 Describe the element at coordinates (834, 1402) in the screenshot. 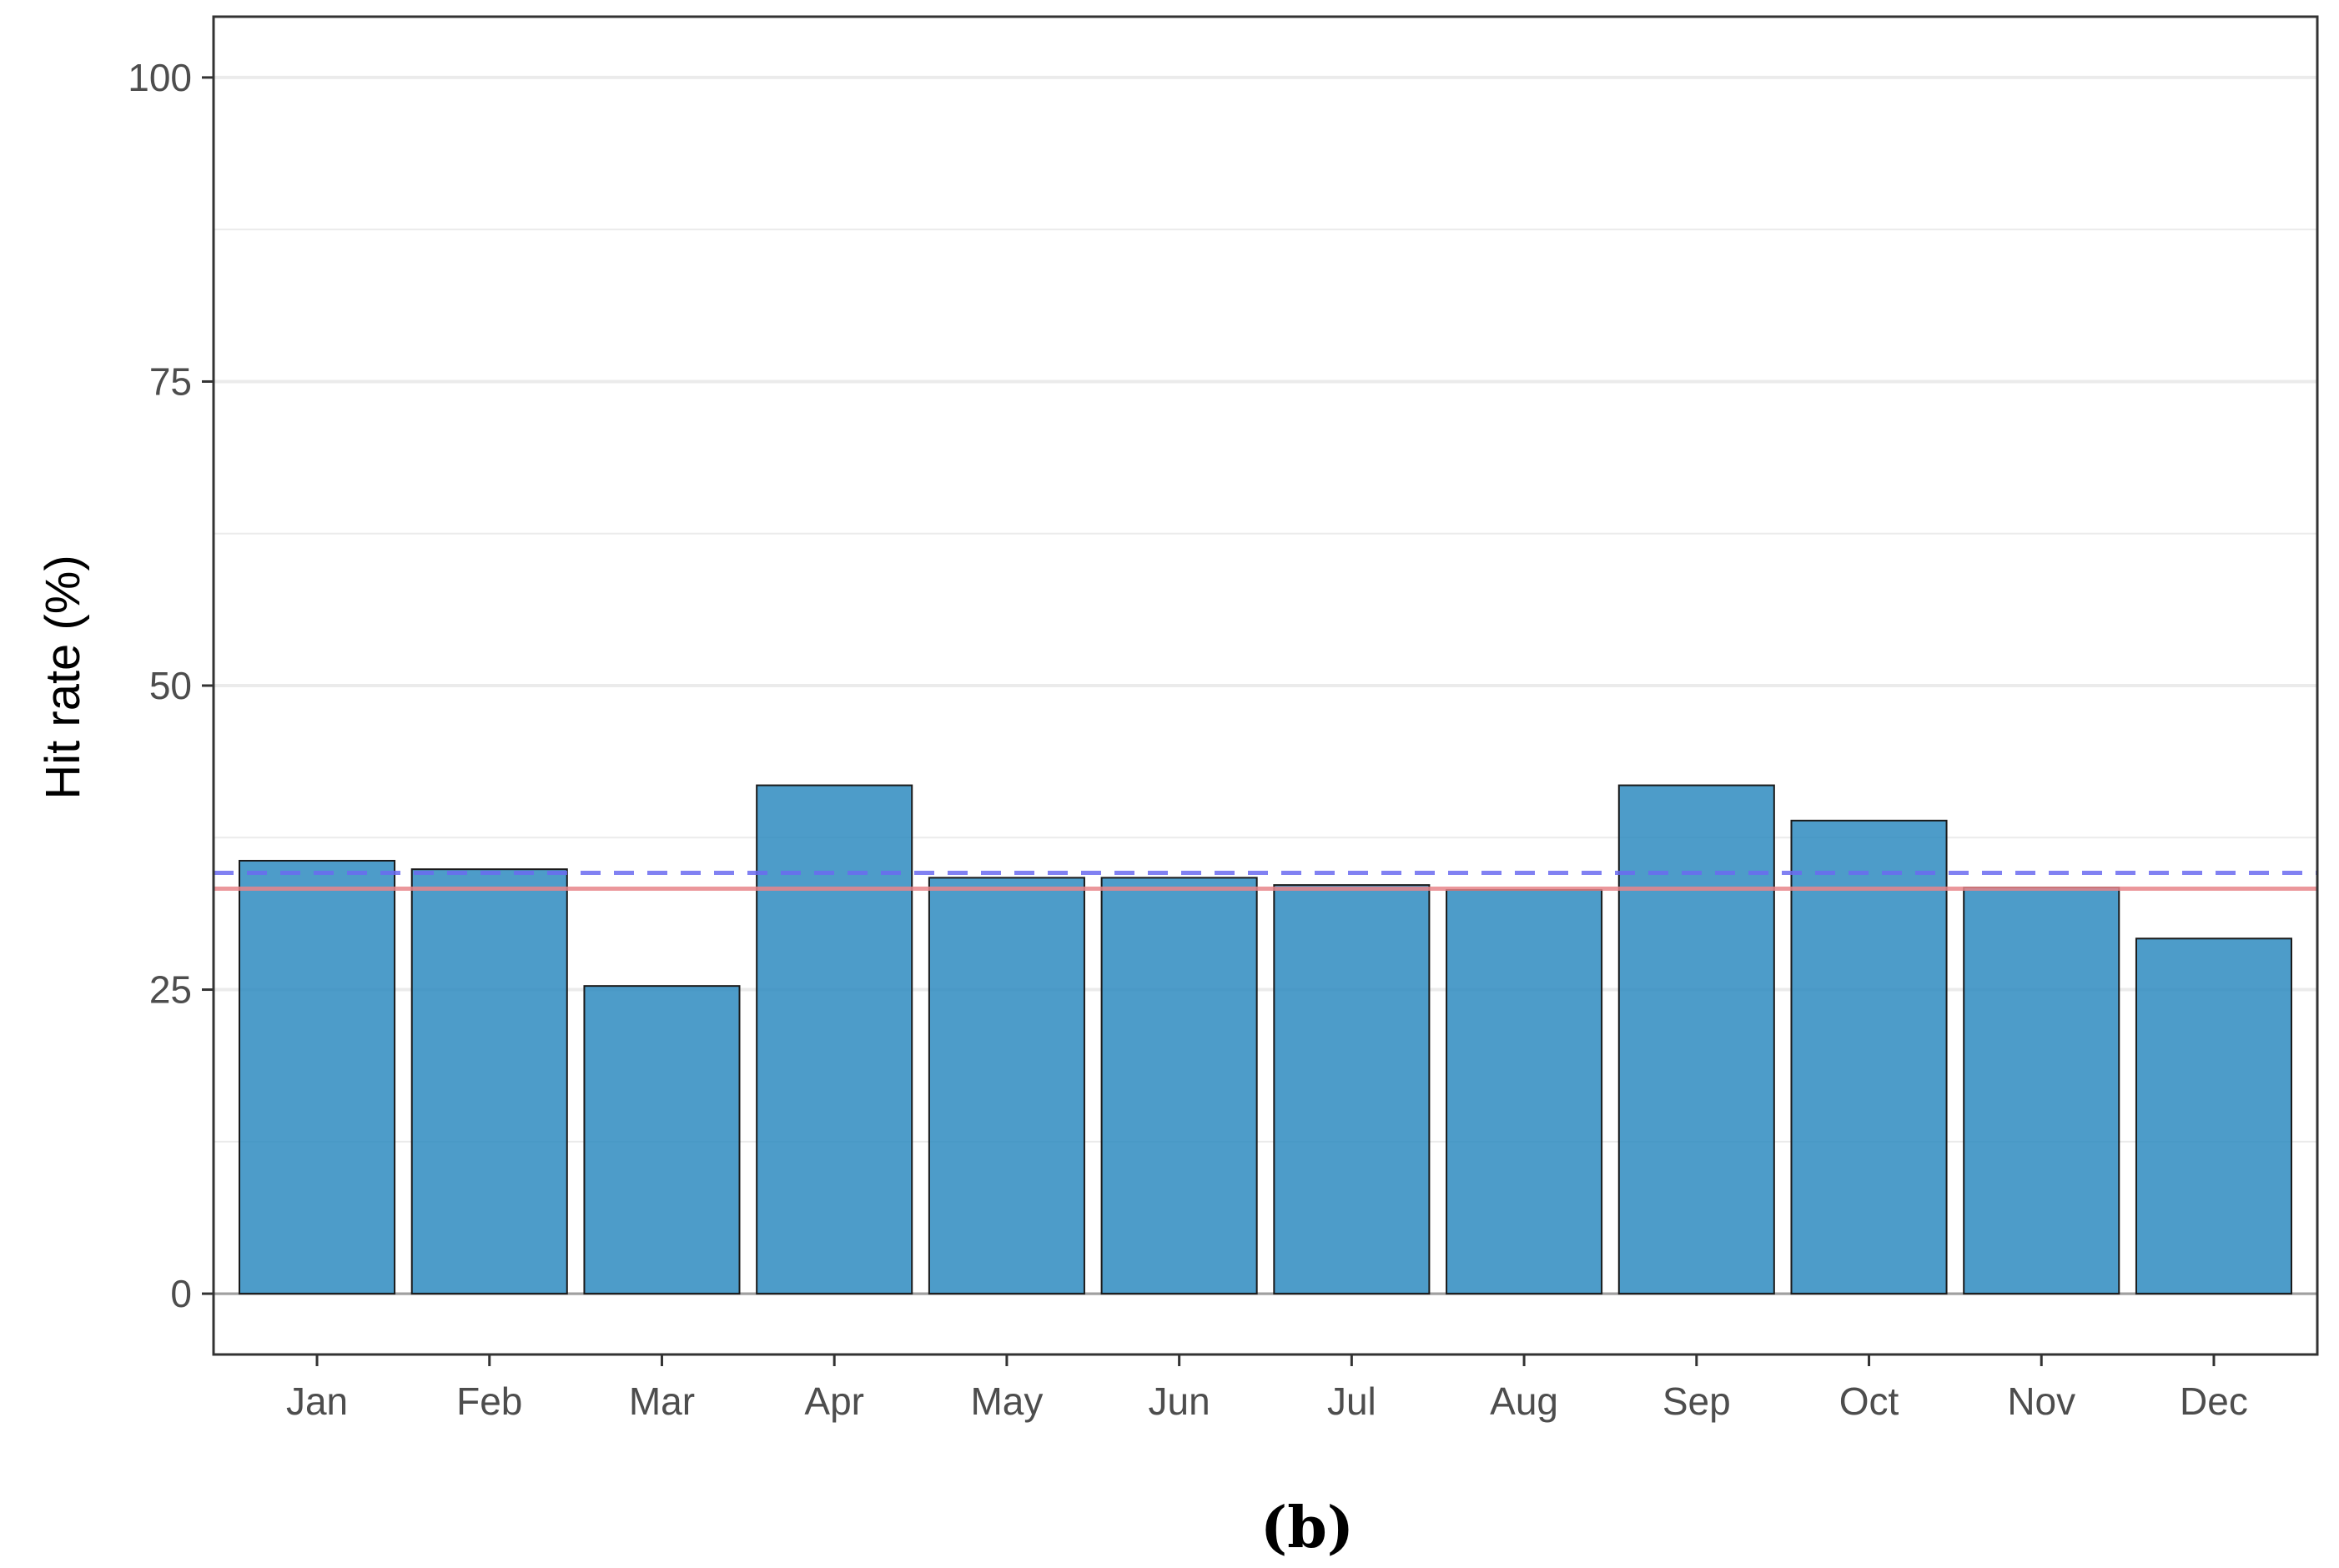

I see `x-tick-label-apr: Apr` at that location.